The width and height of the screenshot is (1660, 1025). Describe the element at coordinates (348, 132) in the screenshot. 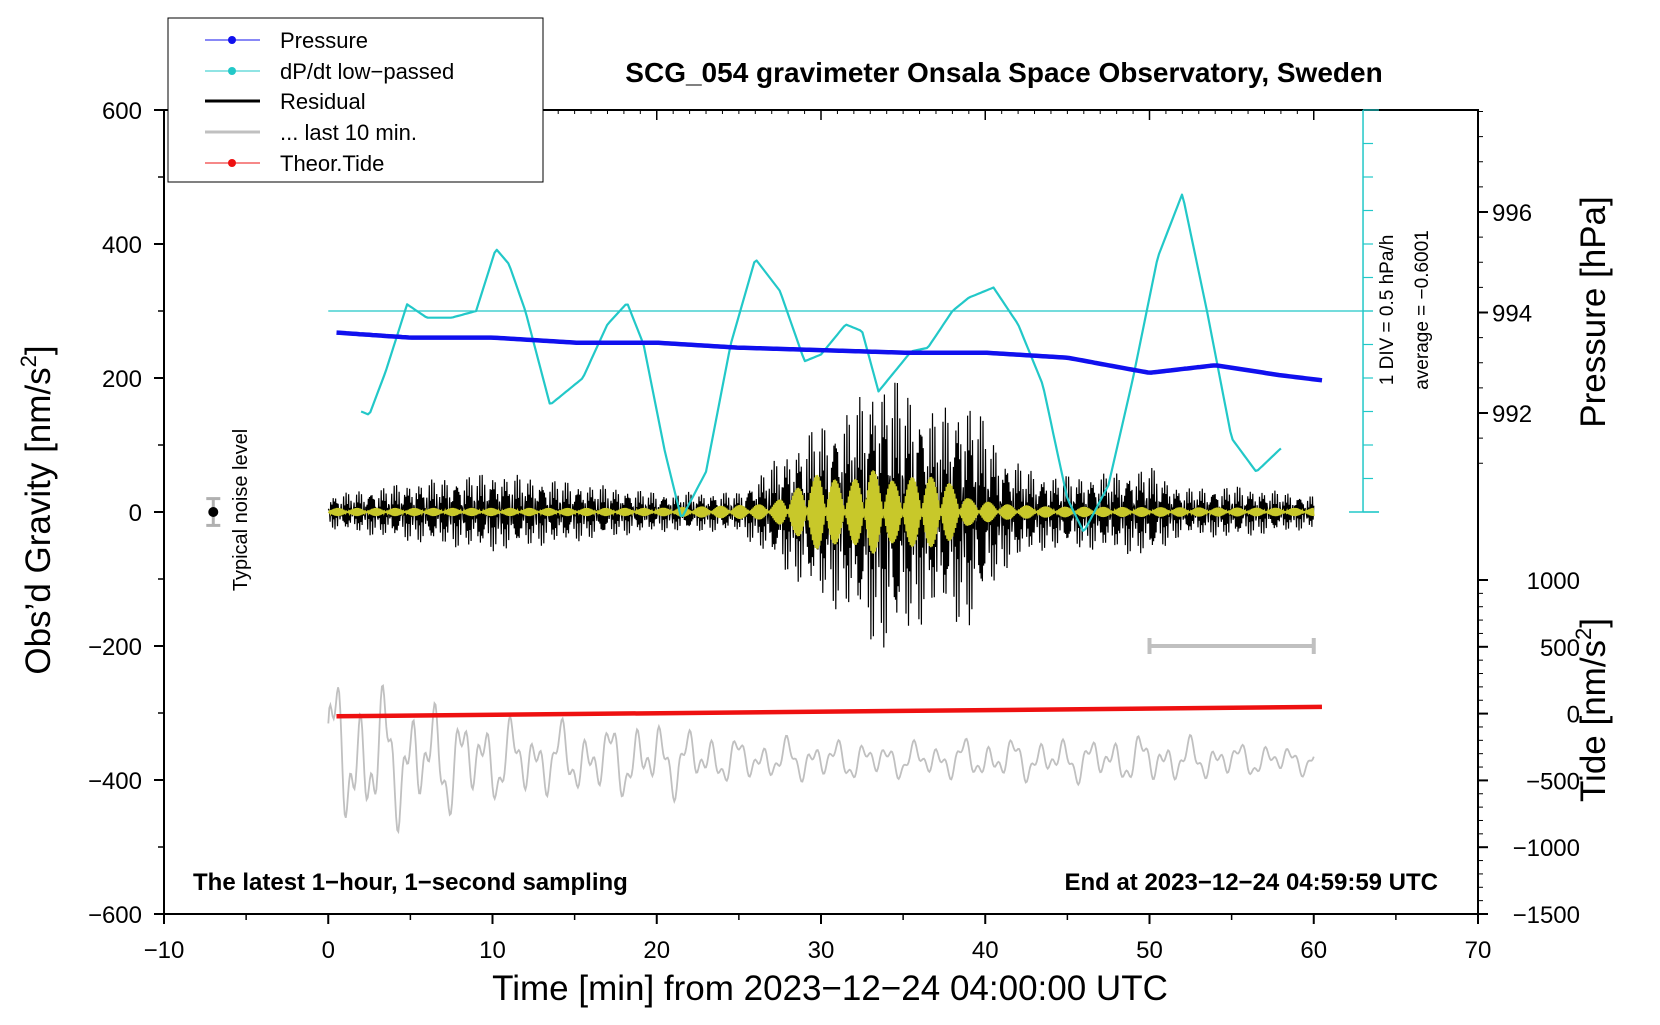

I see `legend-label-last10: ... last 10 min.` at that location.